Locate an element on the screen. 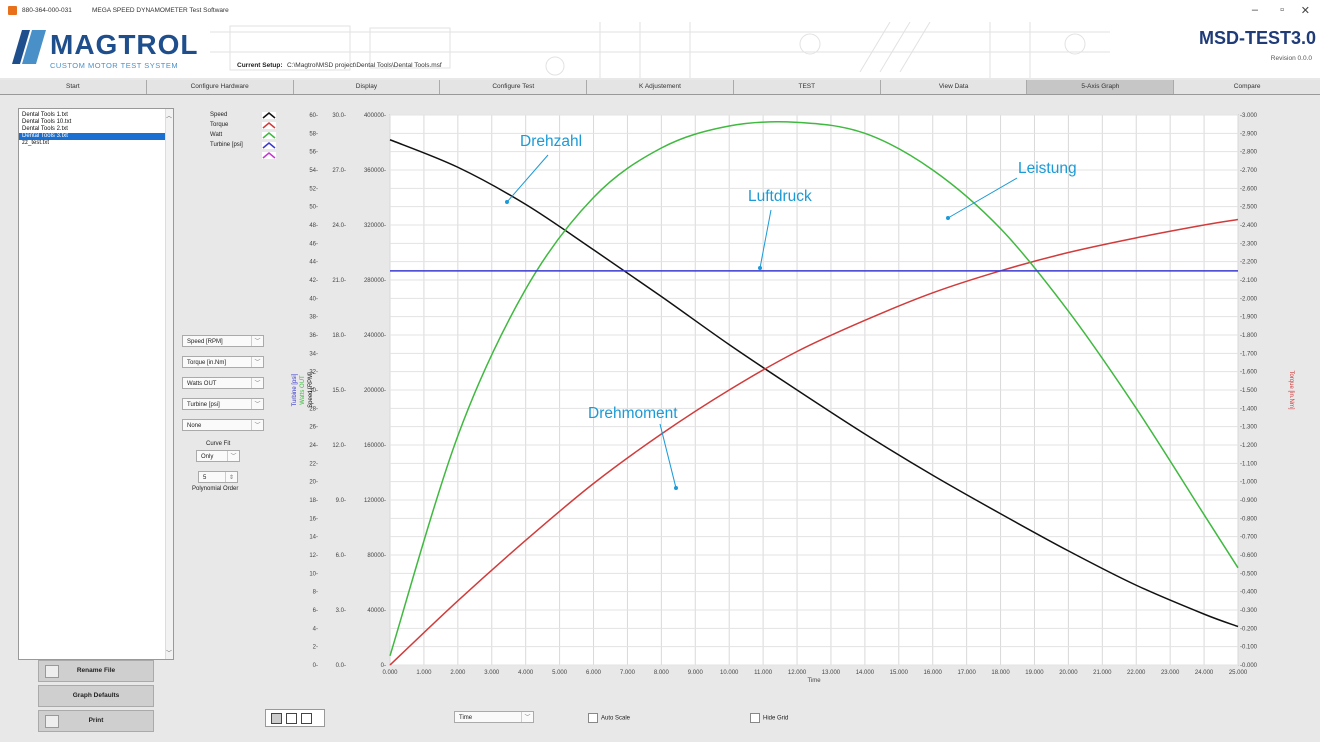 This screenshot has width=1320, height=742. speed-tick-label: 120000- is located at coordinates (375, 501).